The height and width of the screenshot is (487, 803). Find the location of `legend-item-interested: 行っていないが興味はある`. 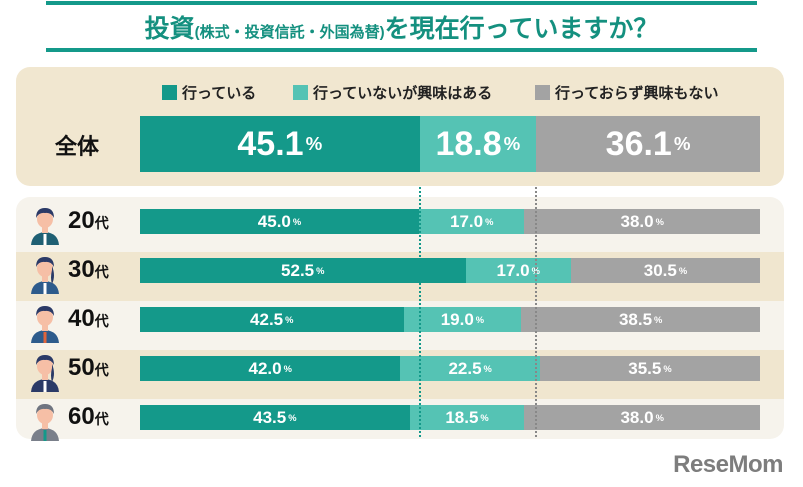

legend-item-interested: 行っていないが興味はある is located at coordinates (392, 92).